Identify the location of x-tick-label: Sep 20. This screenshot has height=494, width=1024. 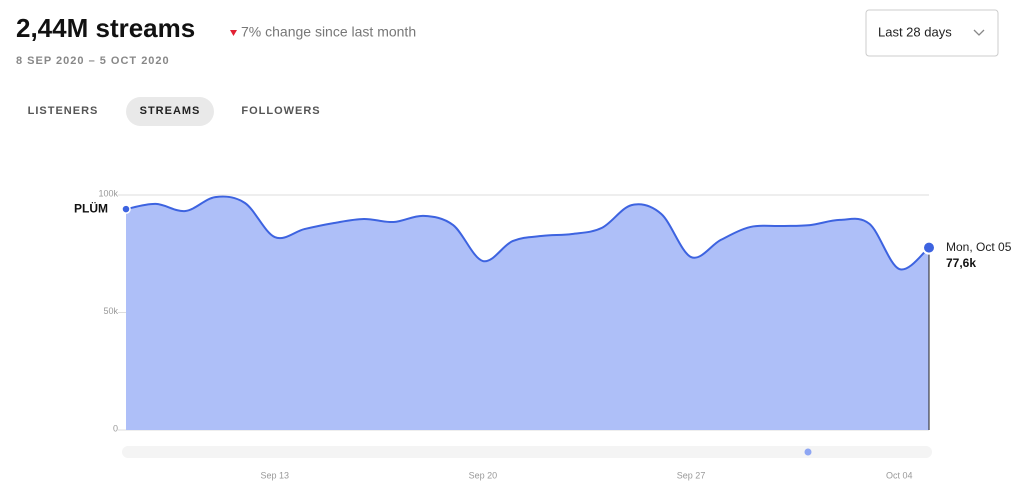
(483, 475).